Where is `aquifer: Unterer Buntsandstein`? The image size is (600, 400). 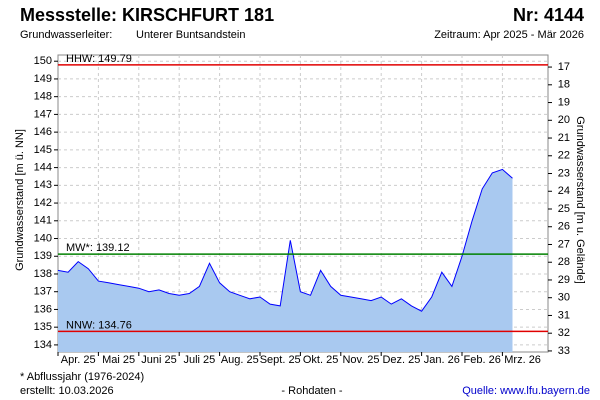 aquifer: Unterer Buntsandstein is located at coordinates (190, 35).